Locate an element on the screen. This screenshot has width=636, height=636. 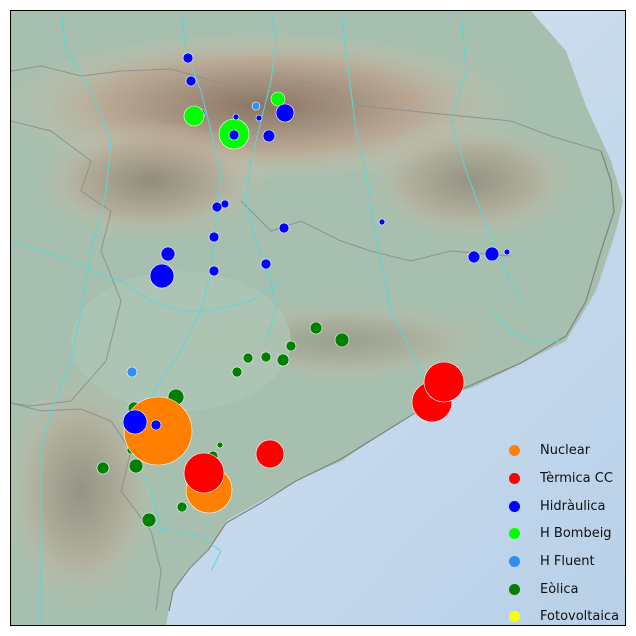
legend-label-fotovoltaica: Fotovoltaica is located at coordinates (580, 617).